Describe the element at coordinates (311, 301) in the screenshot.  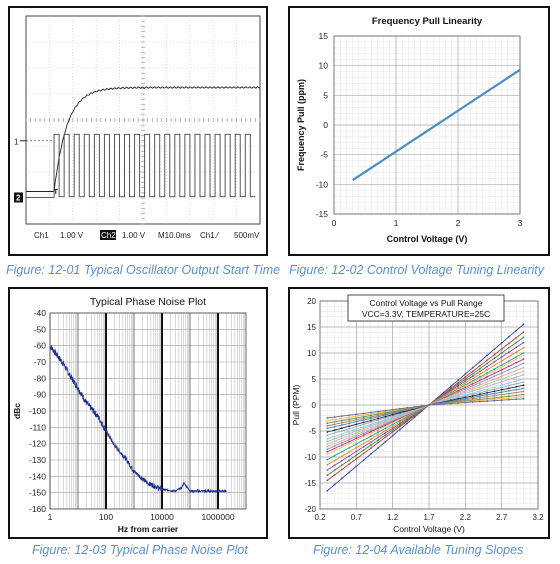
I see `y-tick-label: 20` at that location.